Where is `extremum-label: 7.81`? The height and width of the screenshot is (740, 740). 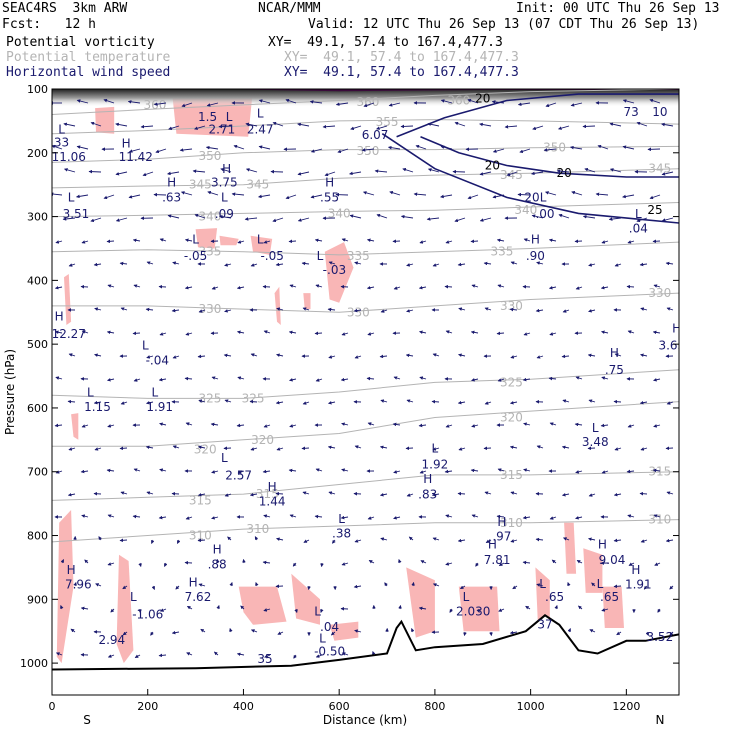
extremum-label: 7.81 is located at coordinates (497, 560).